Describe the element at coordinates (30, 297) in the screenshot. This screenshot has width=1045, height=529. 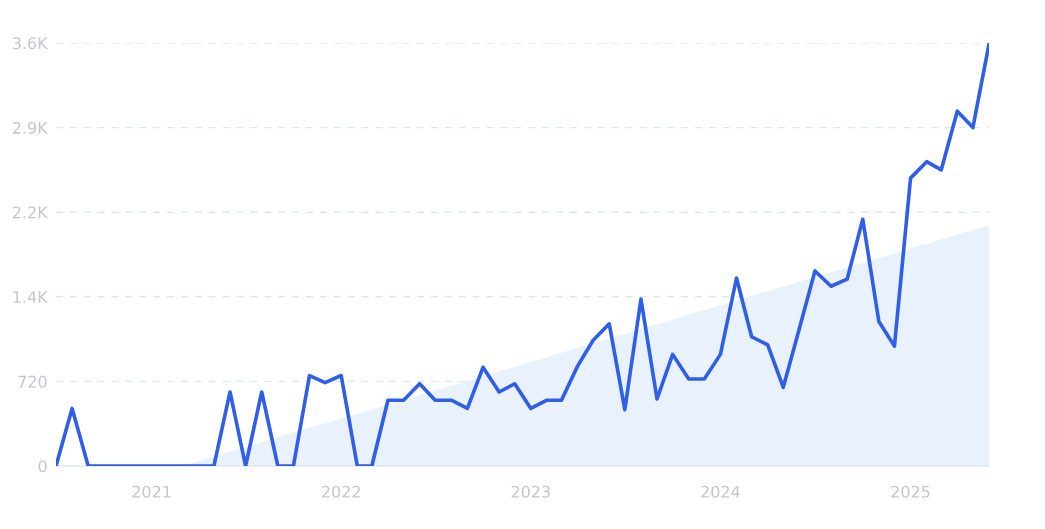
I see `y-tick-label: 1.4K` at that location.